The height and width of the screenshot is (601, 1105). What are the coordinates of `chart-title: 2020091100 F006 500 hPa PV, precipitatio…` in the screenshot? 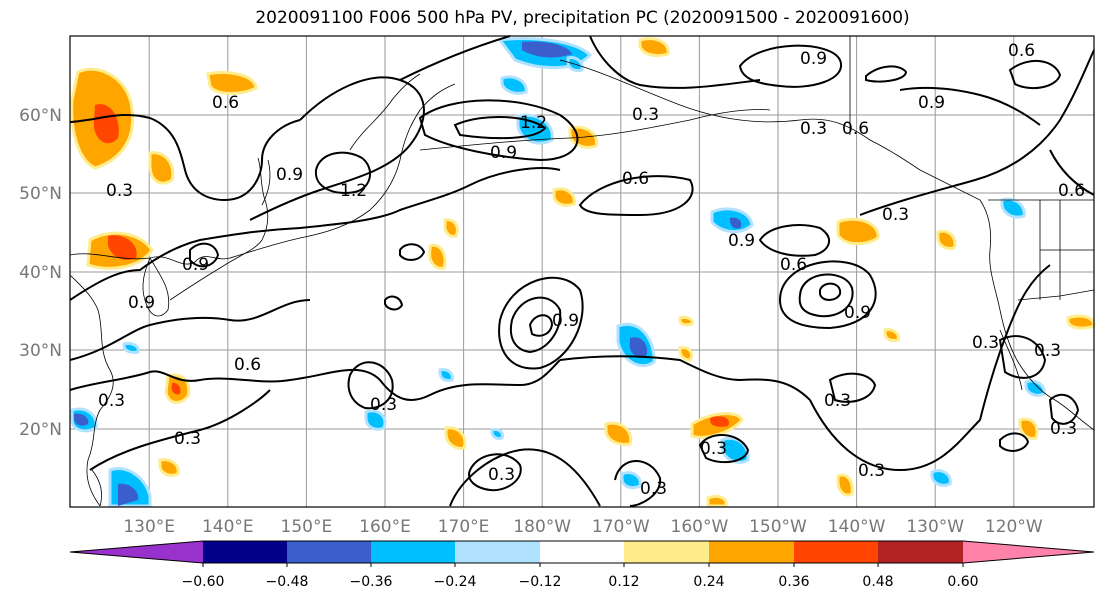 It's located at (582, 18).